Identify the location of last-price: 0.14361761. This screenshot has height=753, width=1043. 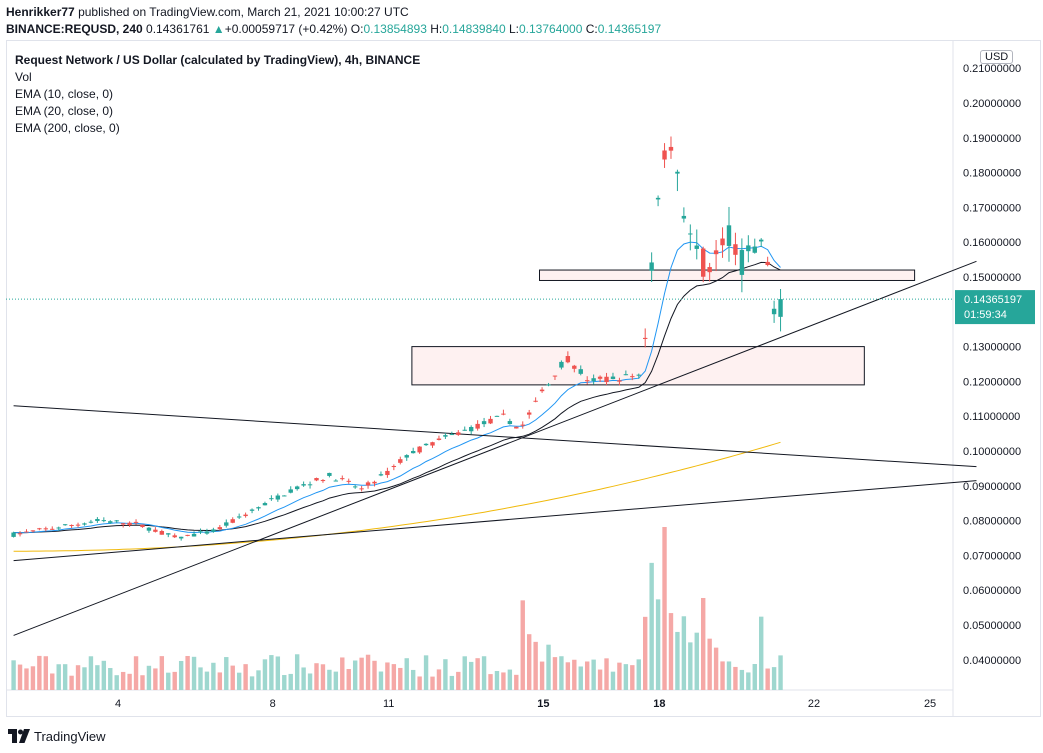
(178, 29).